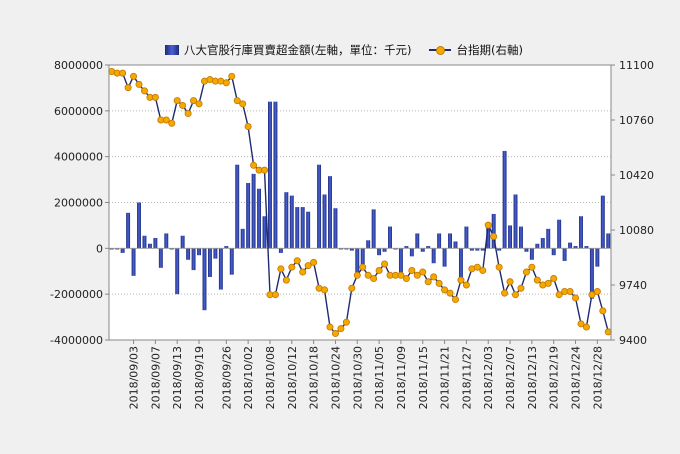 The height and width of the screenshot is (454, 680). I want to click on y-left-tick-label: 8000000, so click(78, 65).